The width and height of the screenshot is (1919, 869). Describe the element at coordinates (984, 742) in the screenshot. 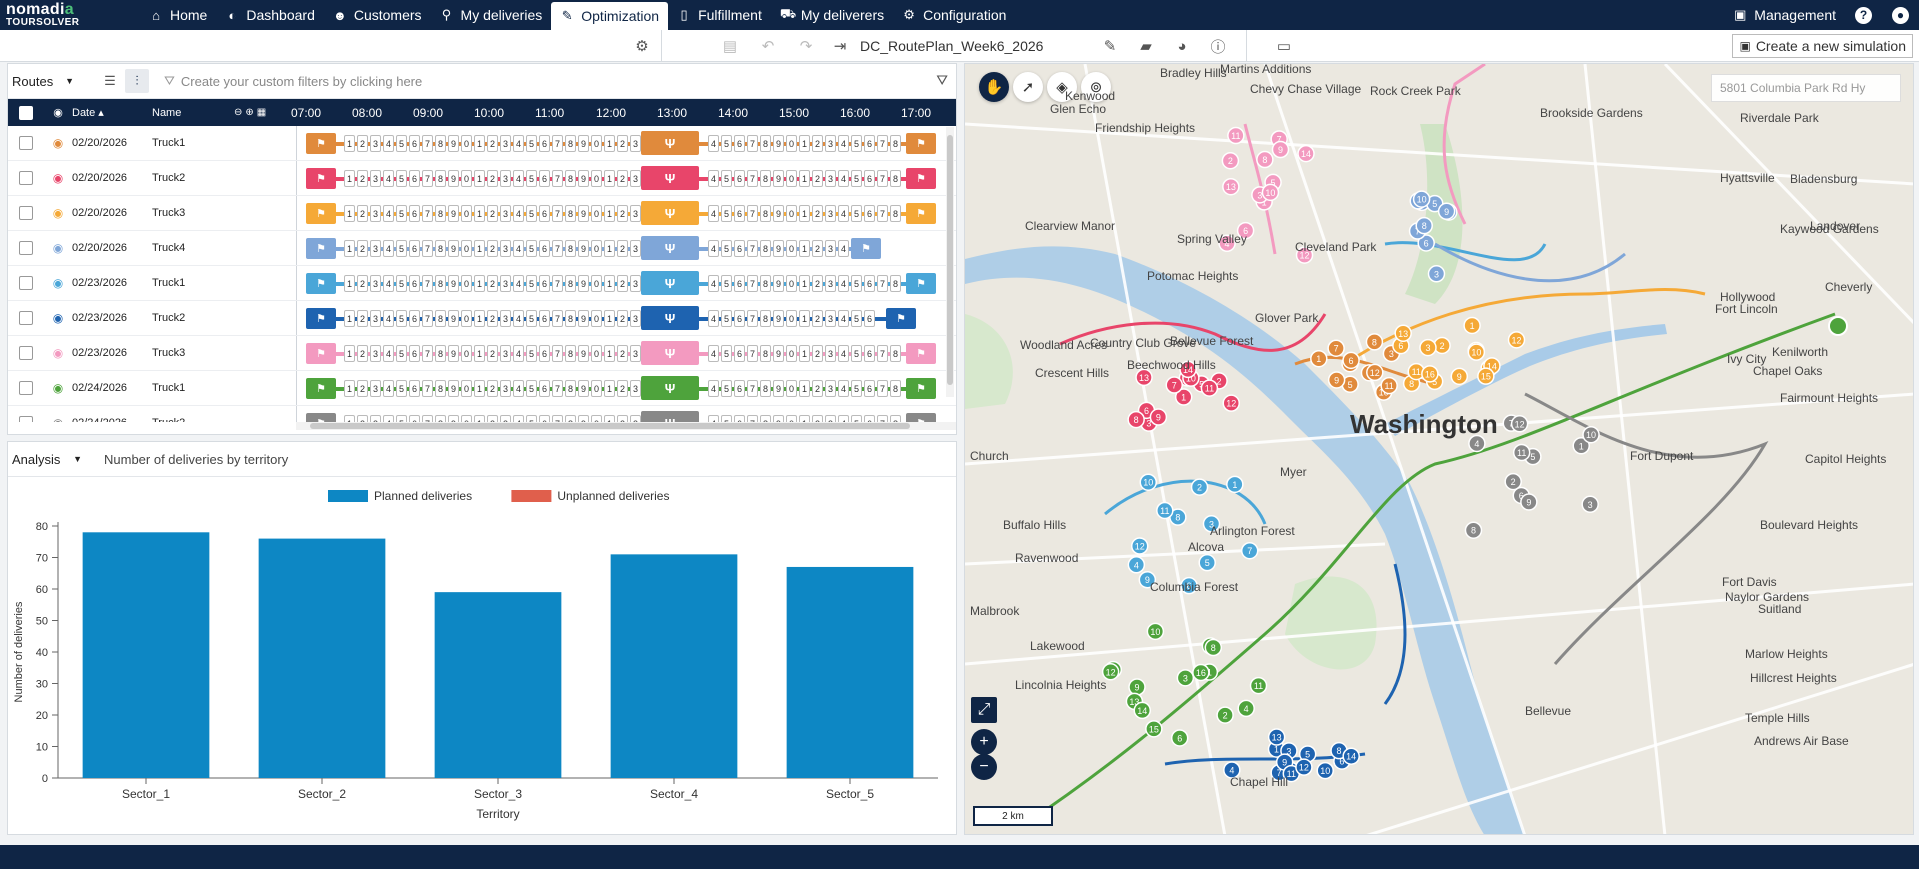

I see `zoom-in-icon: +` at that location.